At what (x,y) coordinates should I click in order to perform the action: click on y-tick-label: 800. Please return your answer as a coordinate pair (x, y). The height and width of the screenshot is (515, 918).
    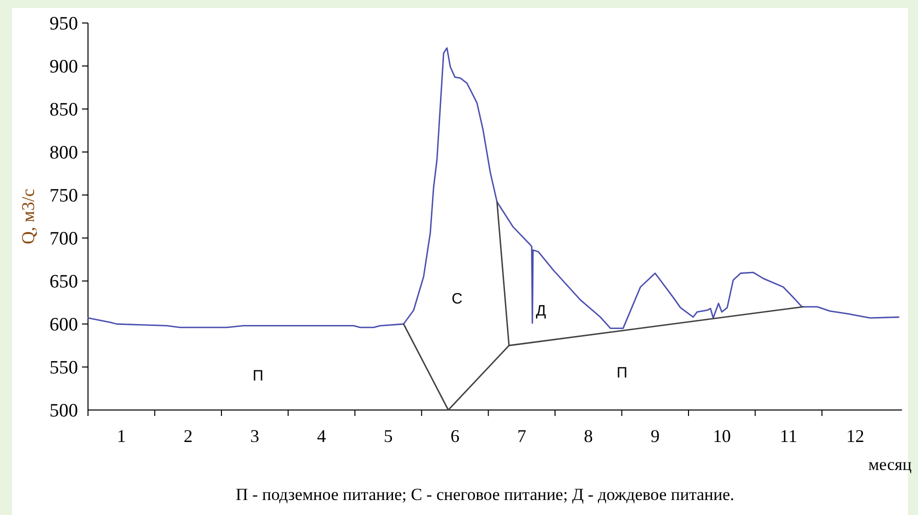
    Looking at the image, I should click on (64, 153).